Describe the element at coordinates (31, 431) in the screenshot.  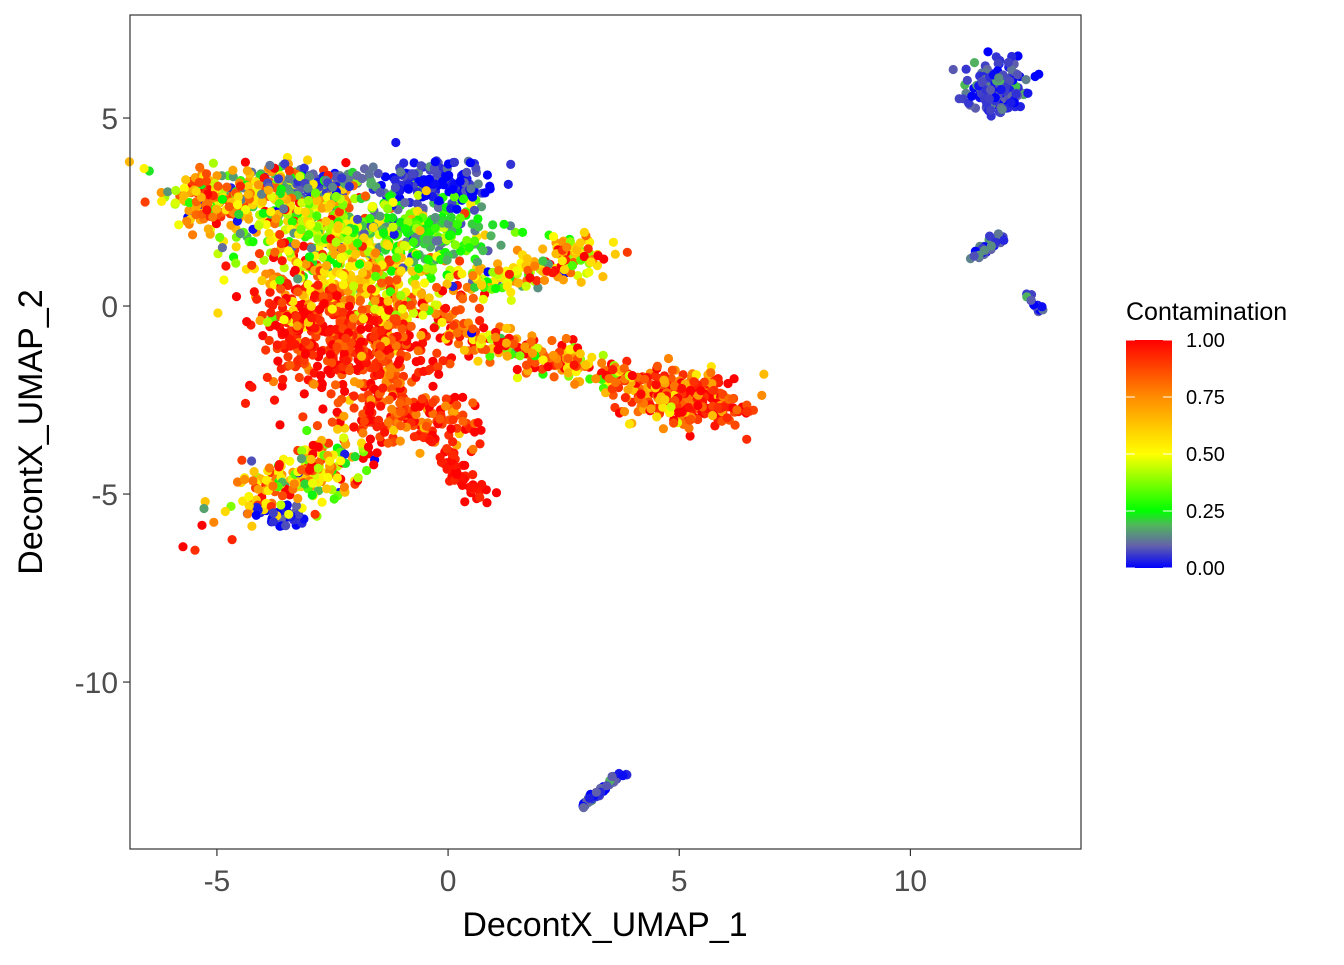
I see `y-axis-title: DecontX_UMAP_2` at that location.